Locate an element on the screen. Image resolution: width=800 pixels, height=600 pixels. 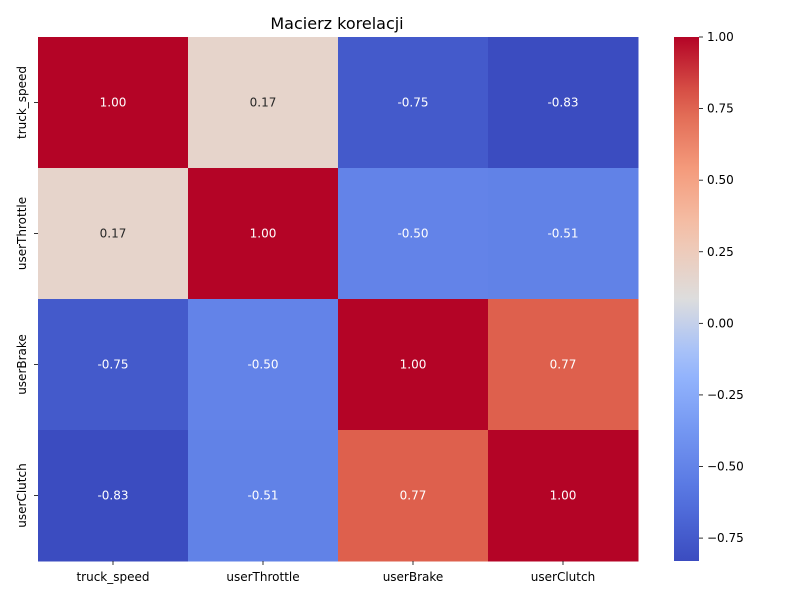
colorbar-tick-label: −0.75 is located at coordinates (725, 538).